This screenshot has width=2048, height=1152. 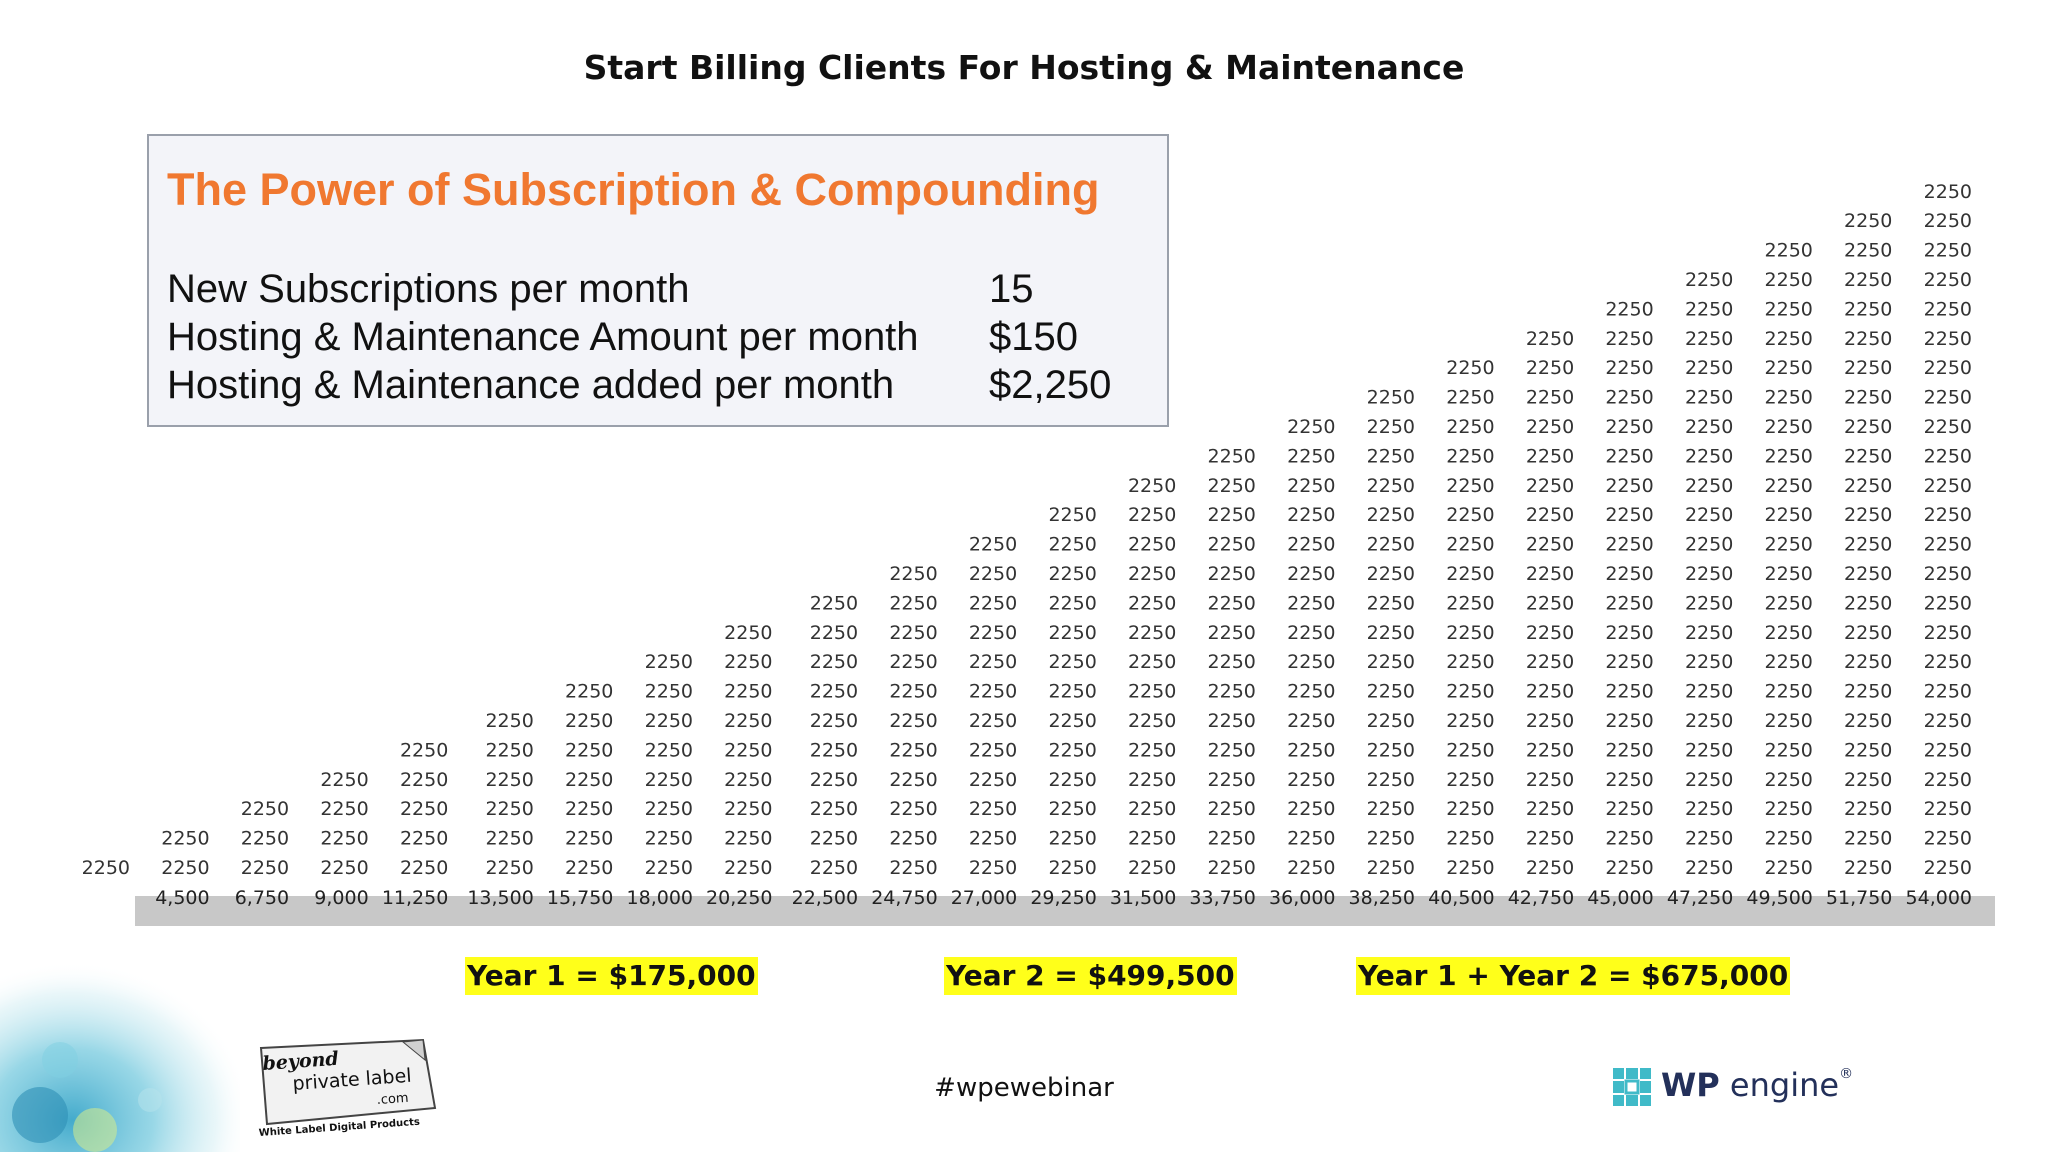 What do you see at coordinates (1090, 976) in the screenshot?
I see `year-2-total: Year 2 = $499,500` at bounding box center [1090, 976].